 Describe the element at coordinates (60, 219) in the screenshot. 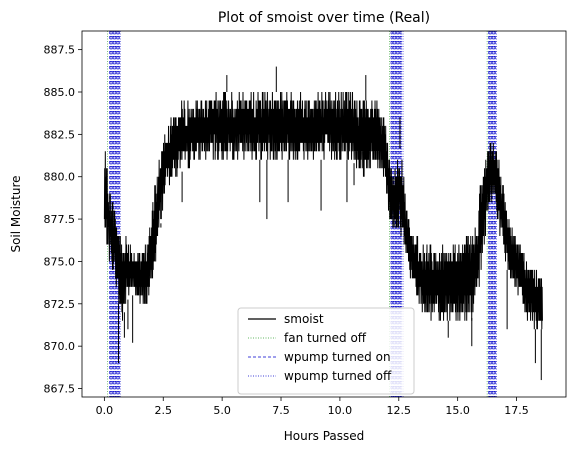

I see `y-tick-label: 877.5` at that location.